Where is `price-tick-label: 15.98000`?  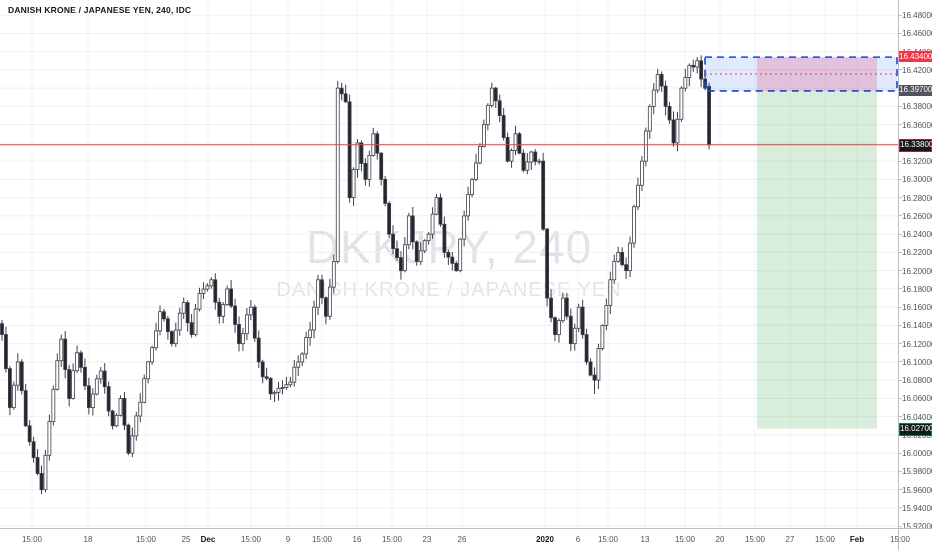
price-tick-label: 15.98000 is located at coordinates (917, 472).